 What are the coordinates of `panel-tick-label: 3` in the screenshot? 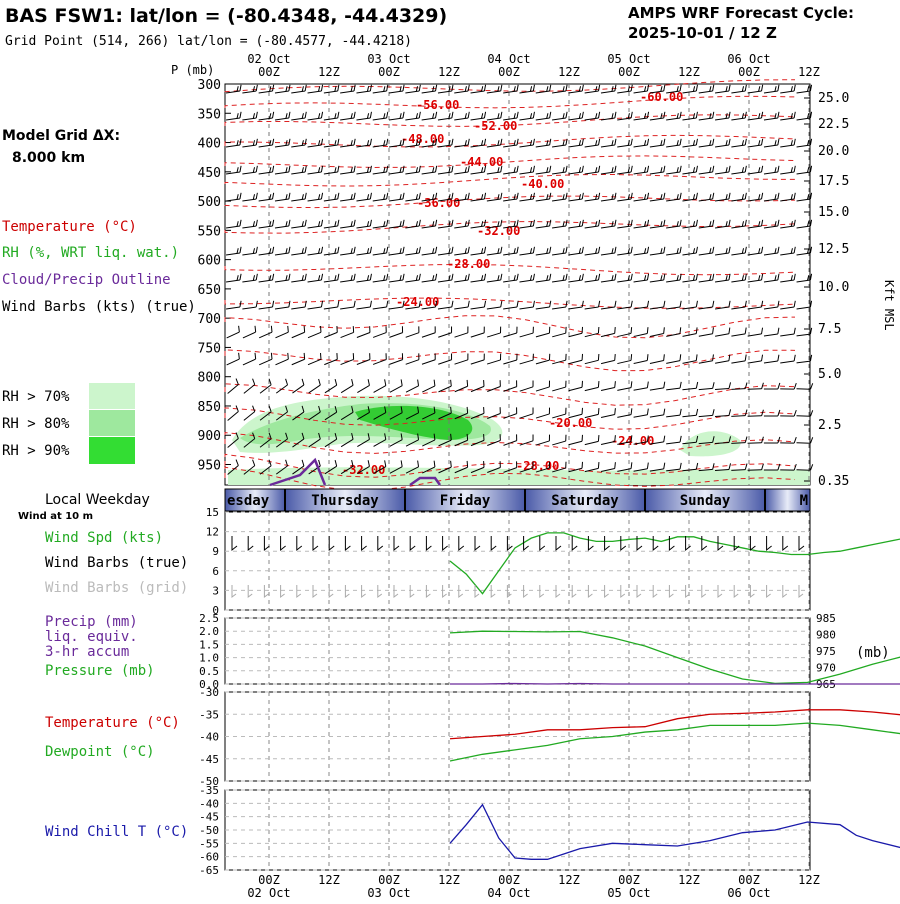 It's located at (215, 590).